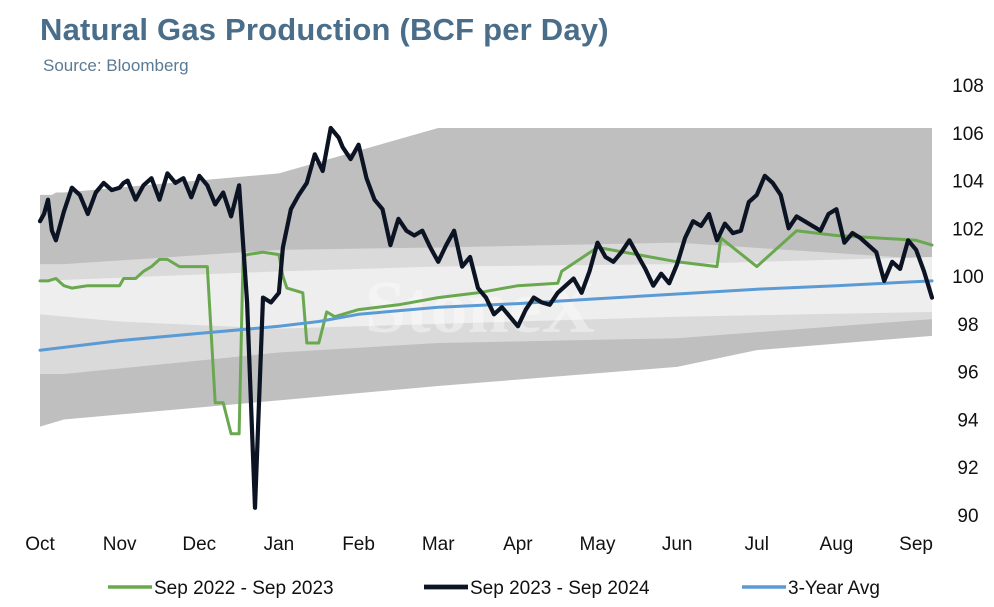  Describe the element at coordinates (677, 544) in the screenshot. I see `x-tick-label: Jun` at that location.